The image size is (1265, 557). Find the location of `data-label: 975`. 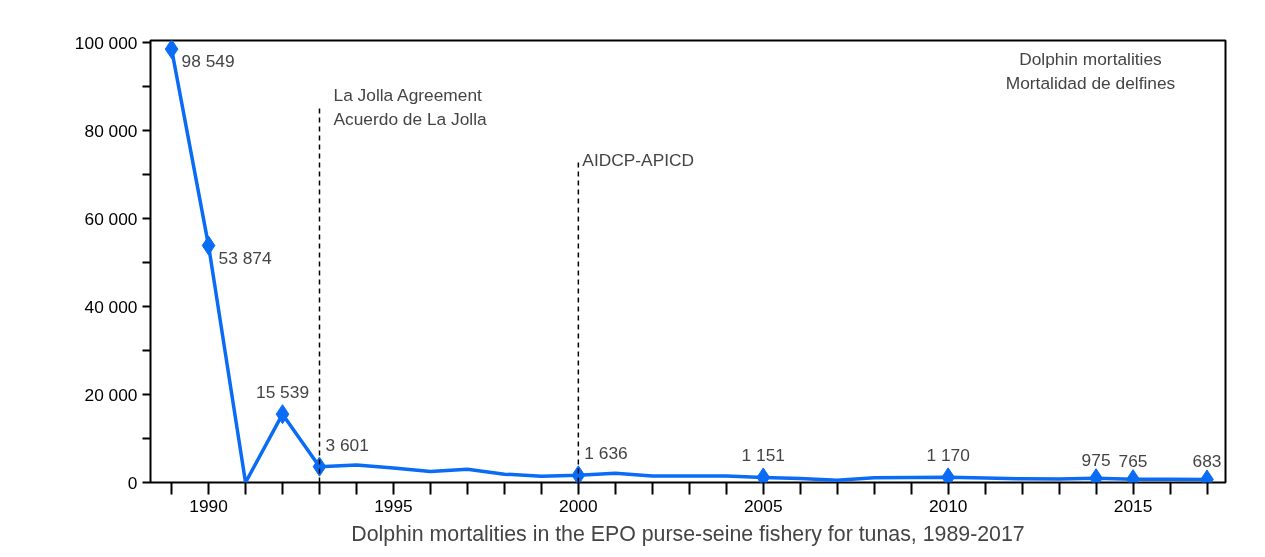

data-label: 975 is located at coordinates (1096, 460).